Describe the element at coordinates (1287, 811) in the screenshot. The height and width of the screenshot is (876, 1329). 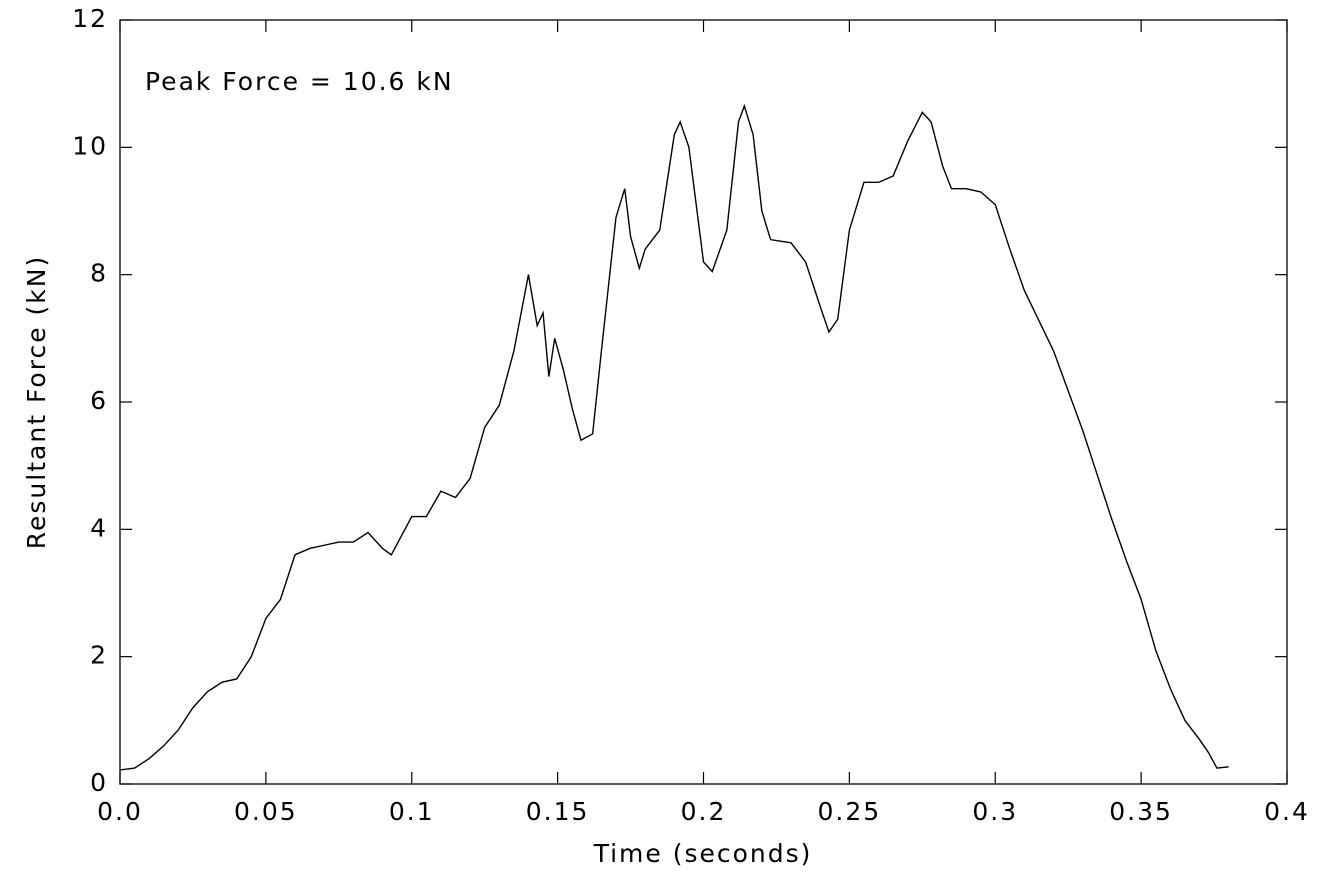
I see `x-tick-label: 0.4` at that location.